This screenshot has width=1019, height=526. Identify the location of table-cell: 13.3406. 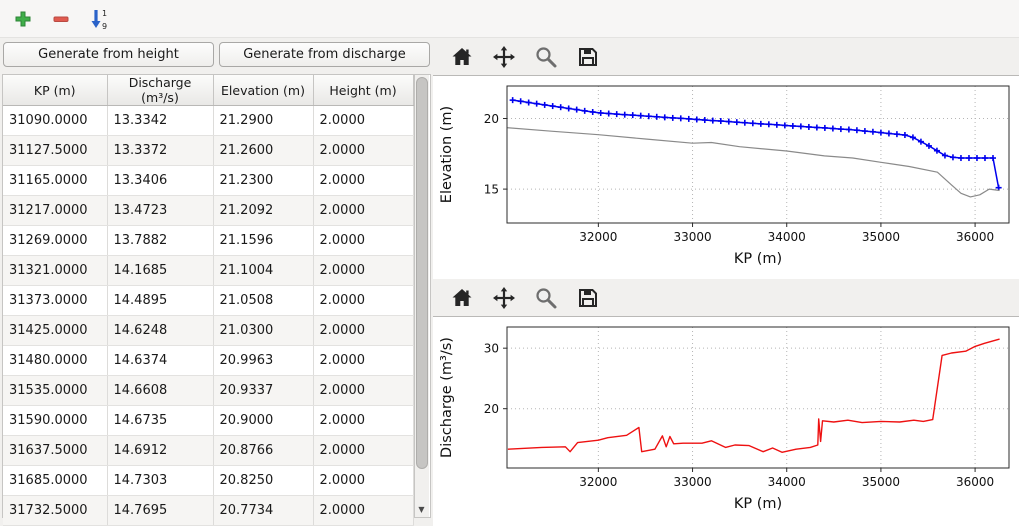
(160, 180).